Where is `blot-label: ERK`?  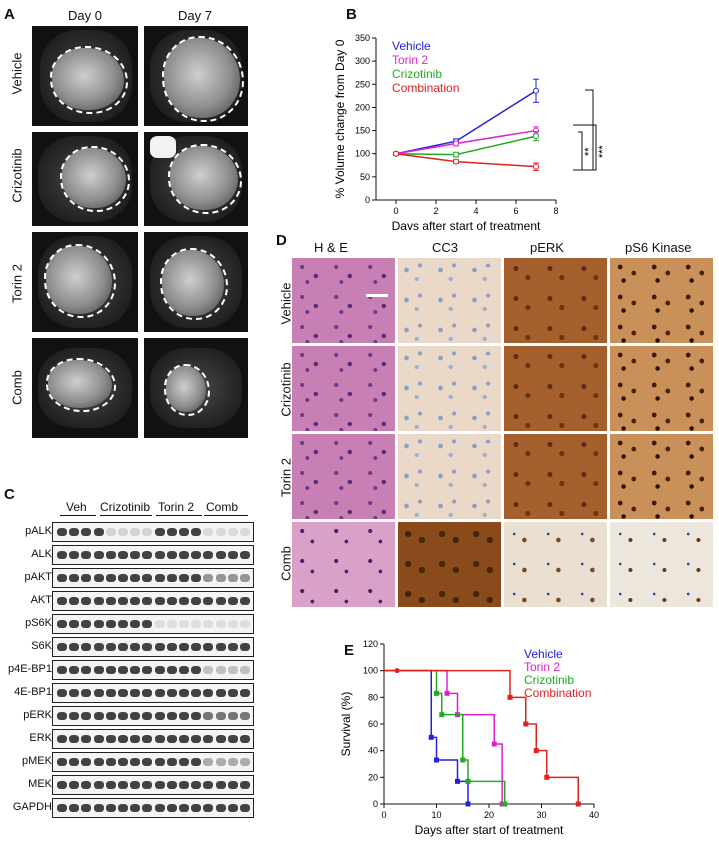 blot-label: ERK is located at coordinates (40, 738).